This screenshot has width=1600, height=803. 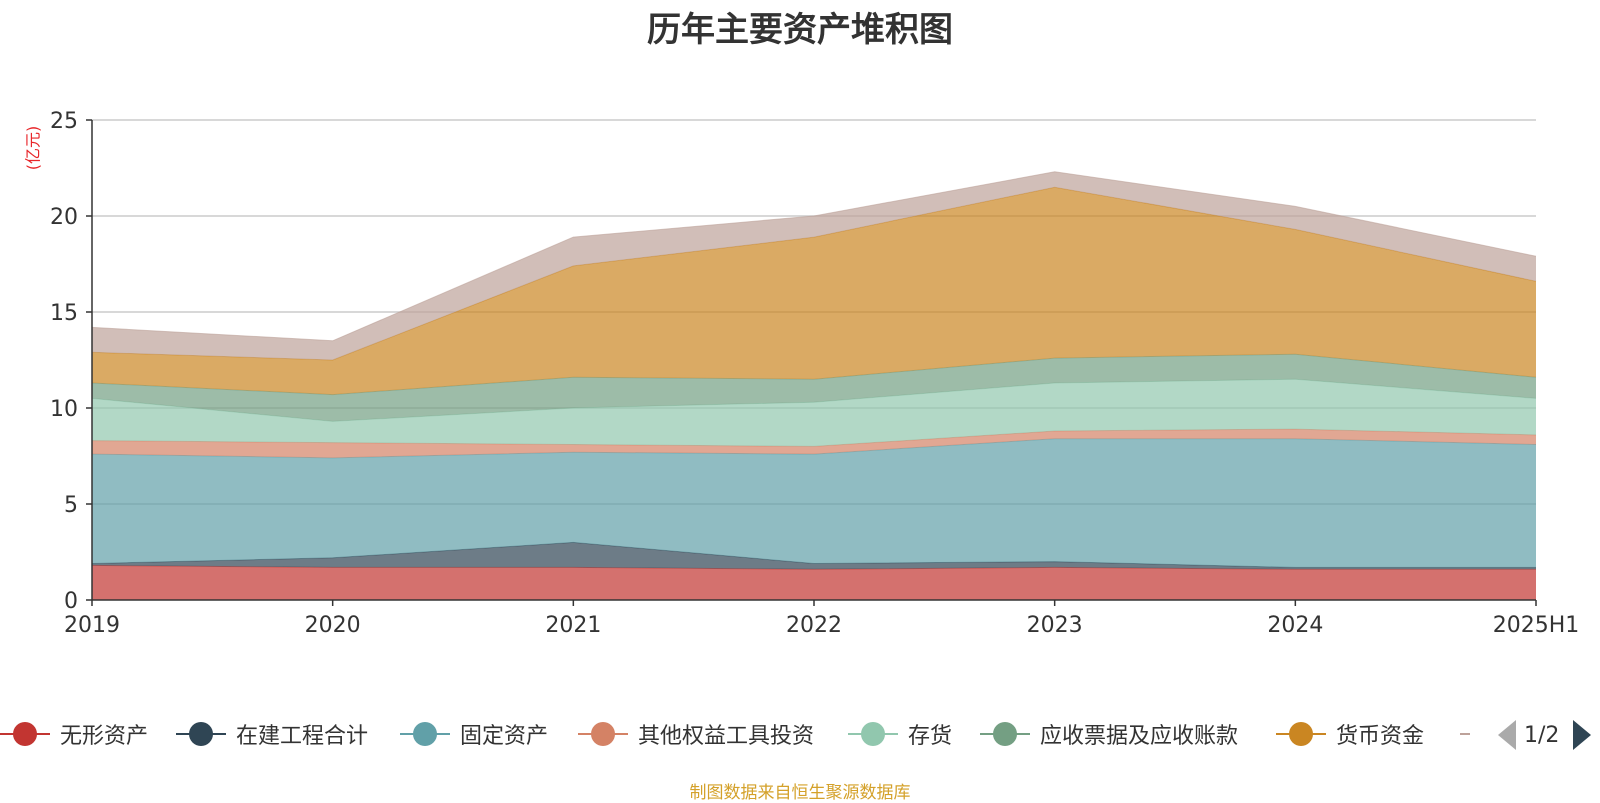 I want to click on x-tick-label: 2021, so click(x=573, y=625).